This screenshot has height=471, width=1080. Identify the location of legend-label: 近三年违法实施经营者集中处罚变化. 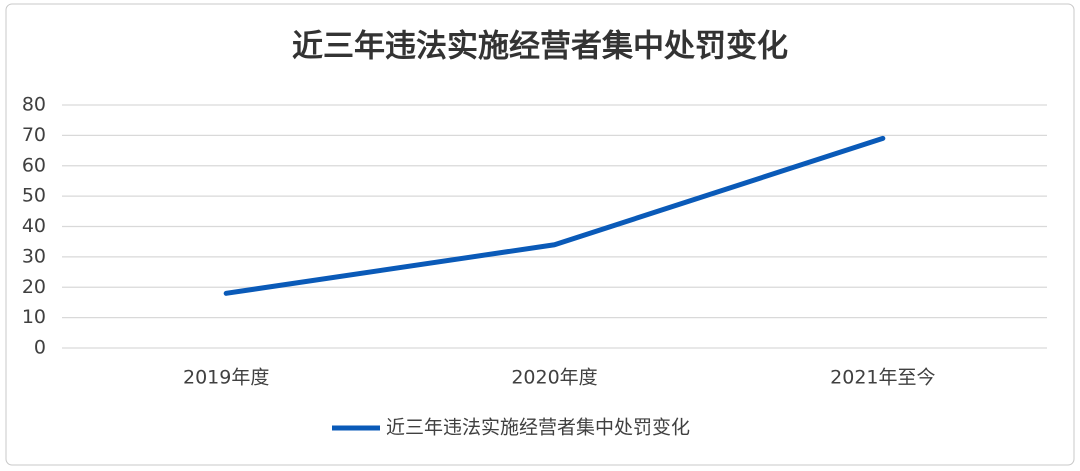
(538, 428).